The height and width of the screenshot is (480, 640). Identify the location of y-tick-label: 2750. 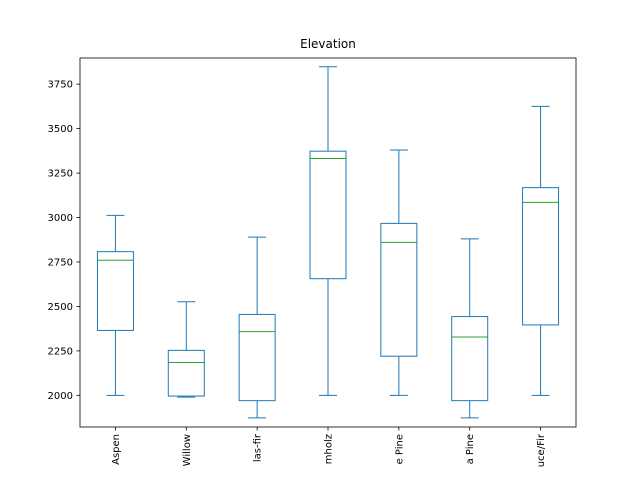
(60, 262).